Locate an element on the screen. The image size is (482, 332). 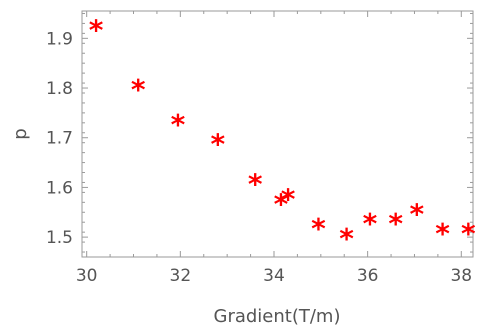
x-tick-label: 34 is located at coordinates (274, 276).